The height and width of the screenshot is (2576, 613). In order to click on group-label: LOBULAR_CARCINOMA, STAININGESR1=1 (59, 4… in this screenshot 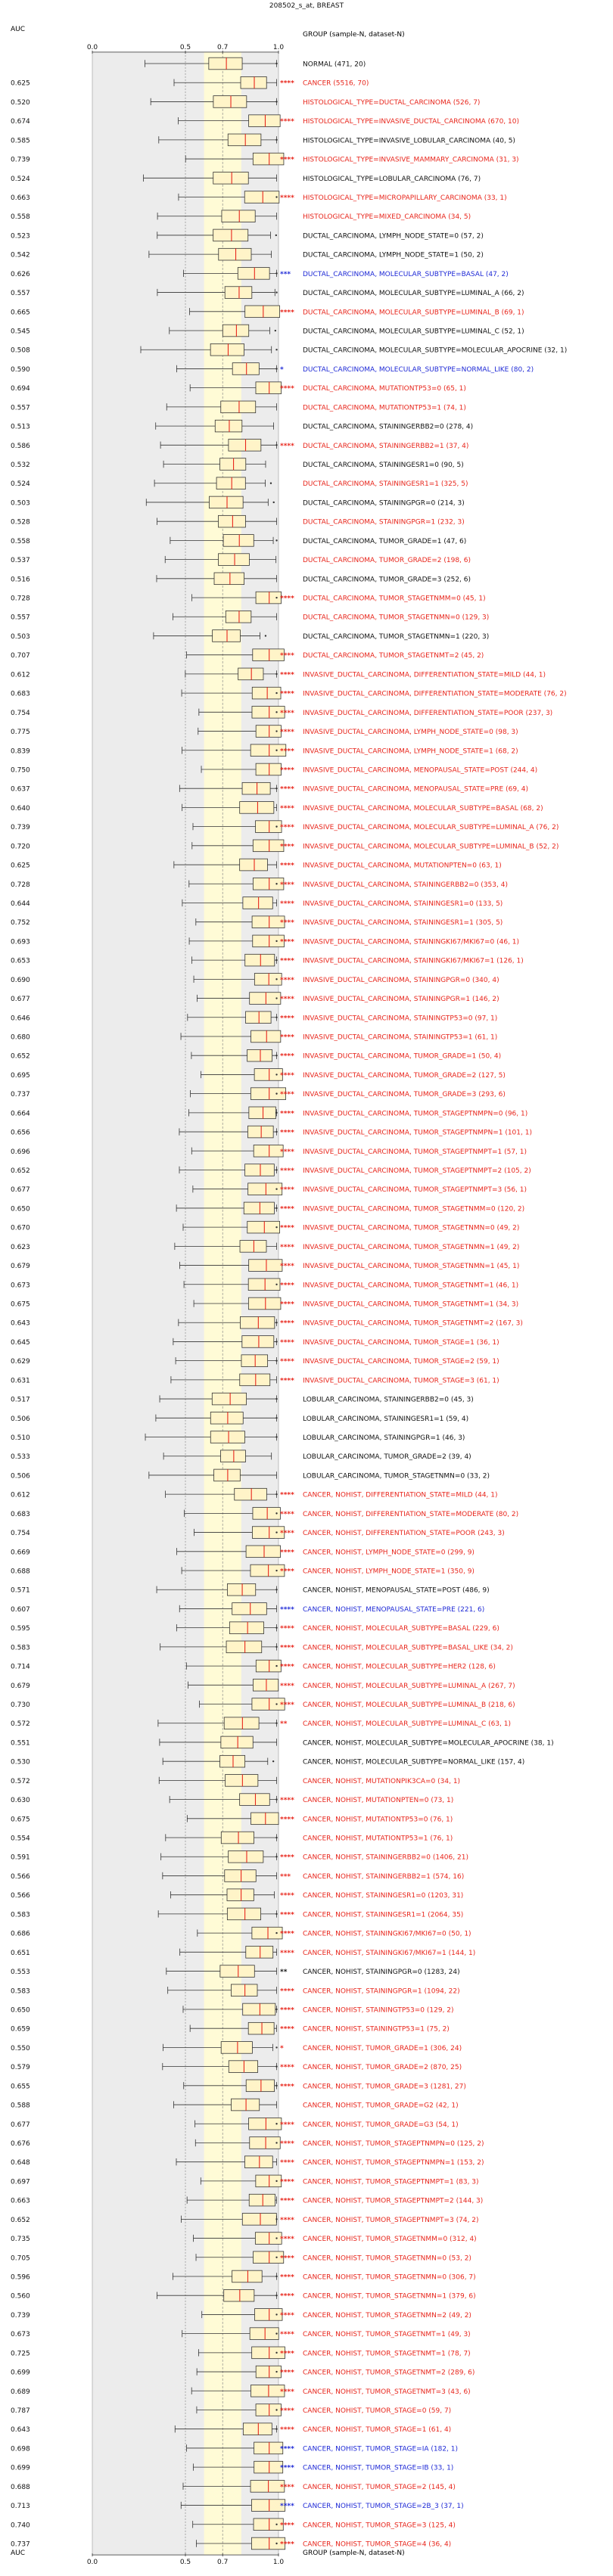, I will do `click(385, 1419)`.